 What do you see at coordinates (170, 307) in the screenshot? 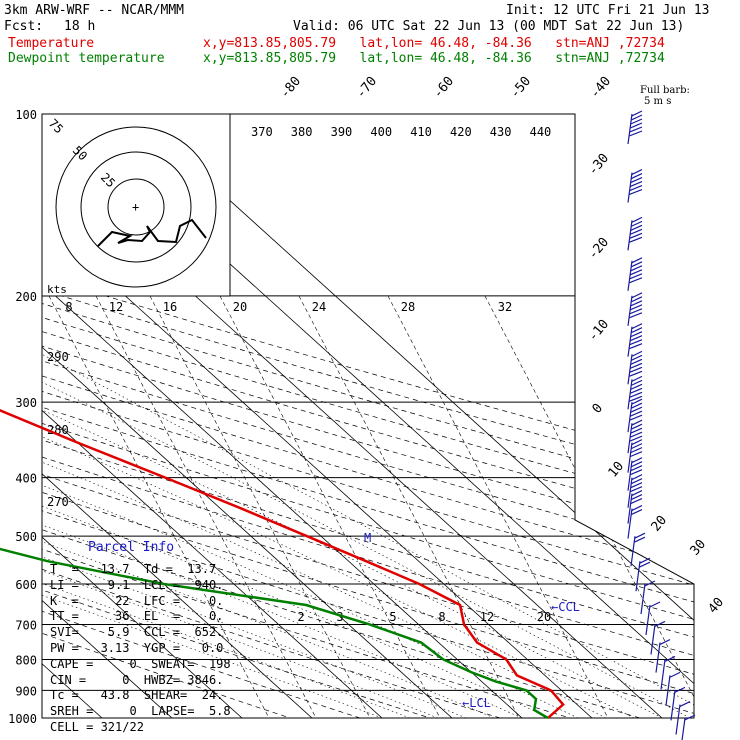
I see `mixing-ratio-label: 16` at bounding box center [170, 307].